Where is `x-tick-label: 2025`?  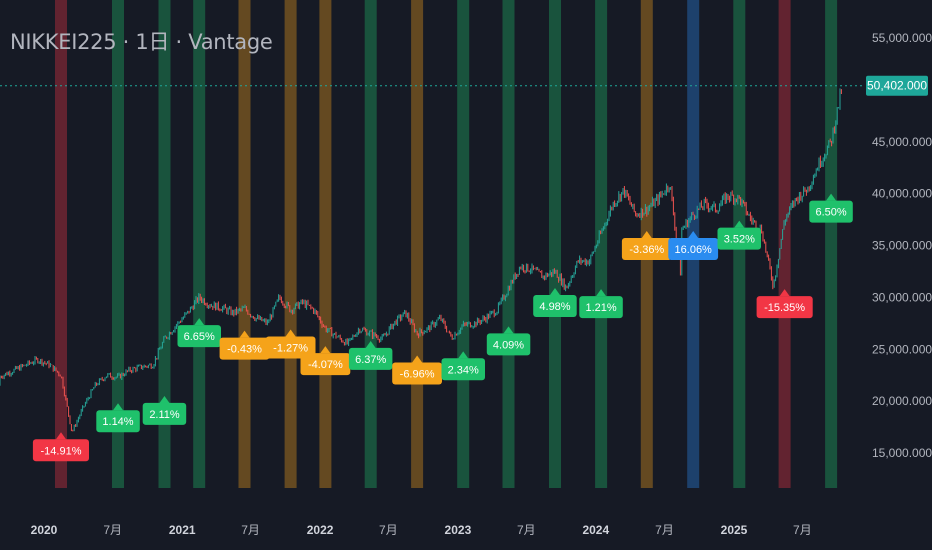
x-tick-label: 2025 is located at coordinates (734, 530).